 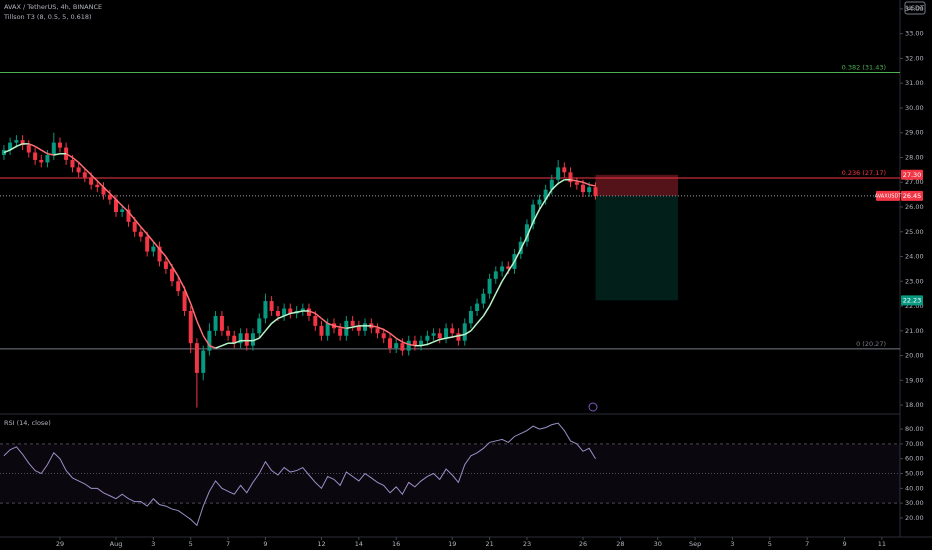 What do you see at coordinates (489, 544) in the screenshot?
I see `x-tick-label: 21` at bounding box center [489, 544].